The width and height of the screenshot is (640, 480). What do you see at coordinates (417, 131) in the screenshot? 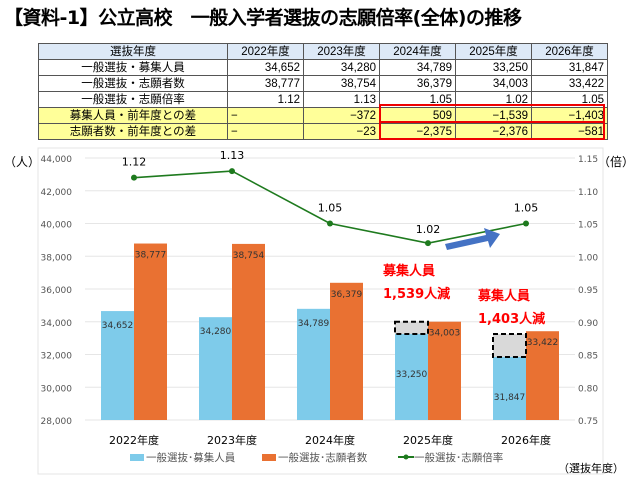
I see `cell: −2,375` at bounding box center [417, 131].